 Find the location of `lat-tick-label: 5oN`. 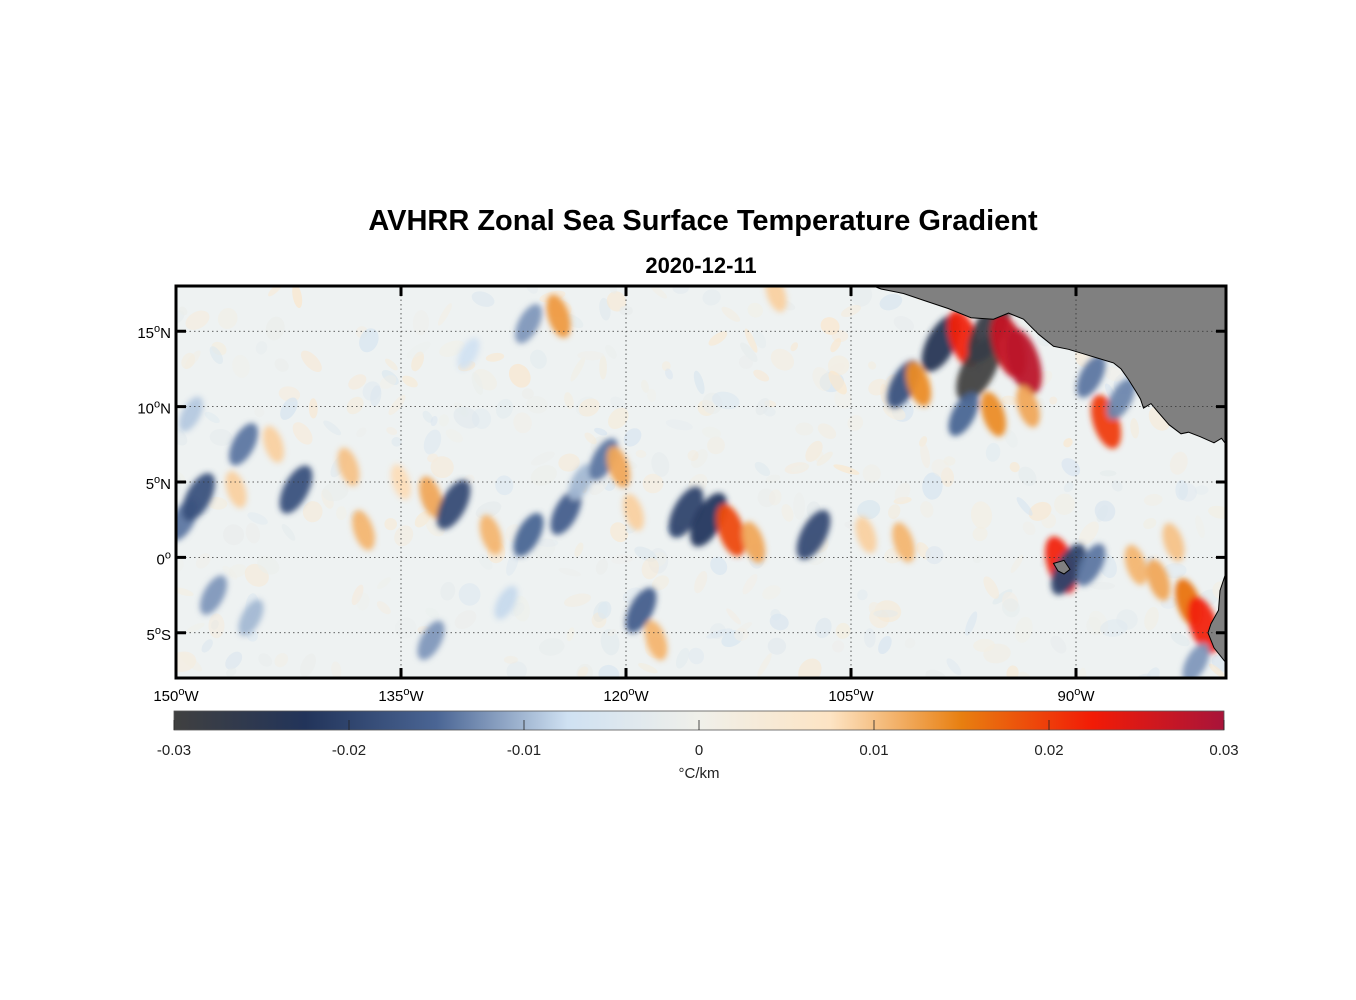

lat-tick-label: 5oN is located at coordinates (158, 483).